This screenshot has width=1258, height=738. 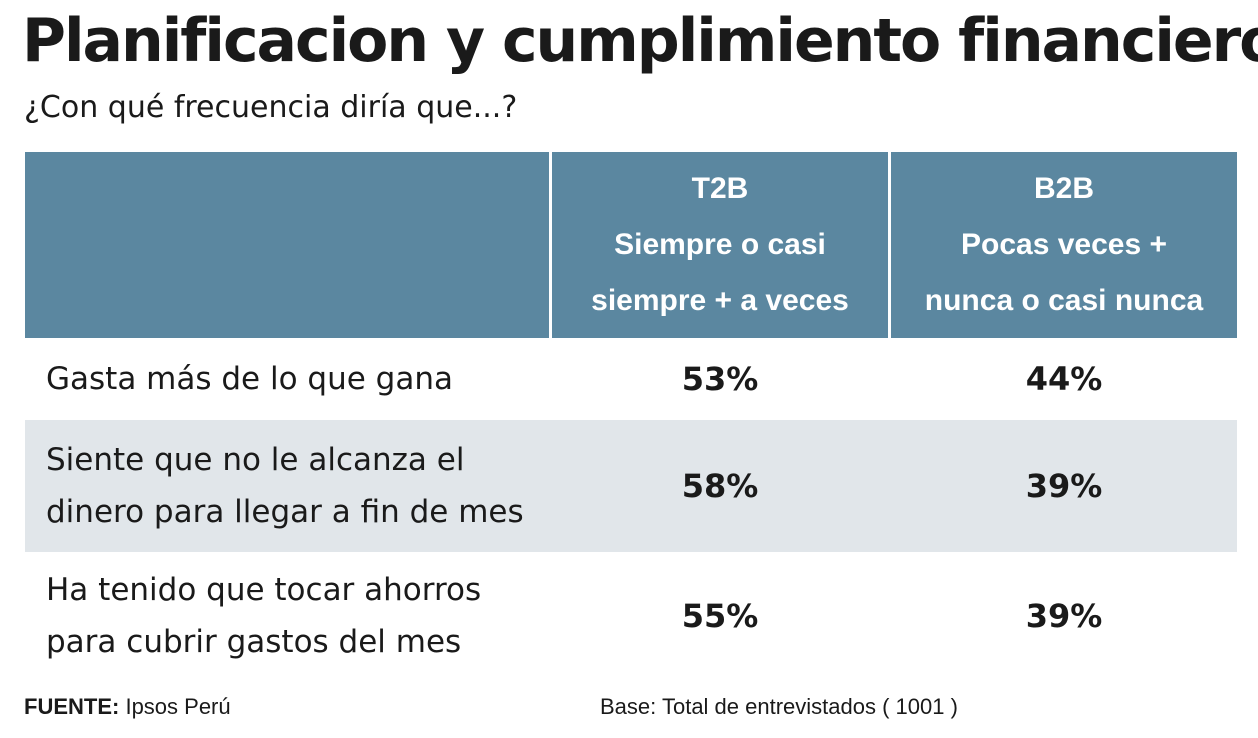 What do you see at coordinates (1064, 379) in the screenshot?
I see `value-b2b: 44%` at bounding box center [1064, 379].